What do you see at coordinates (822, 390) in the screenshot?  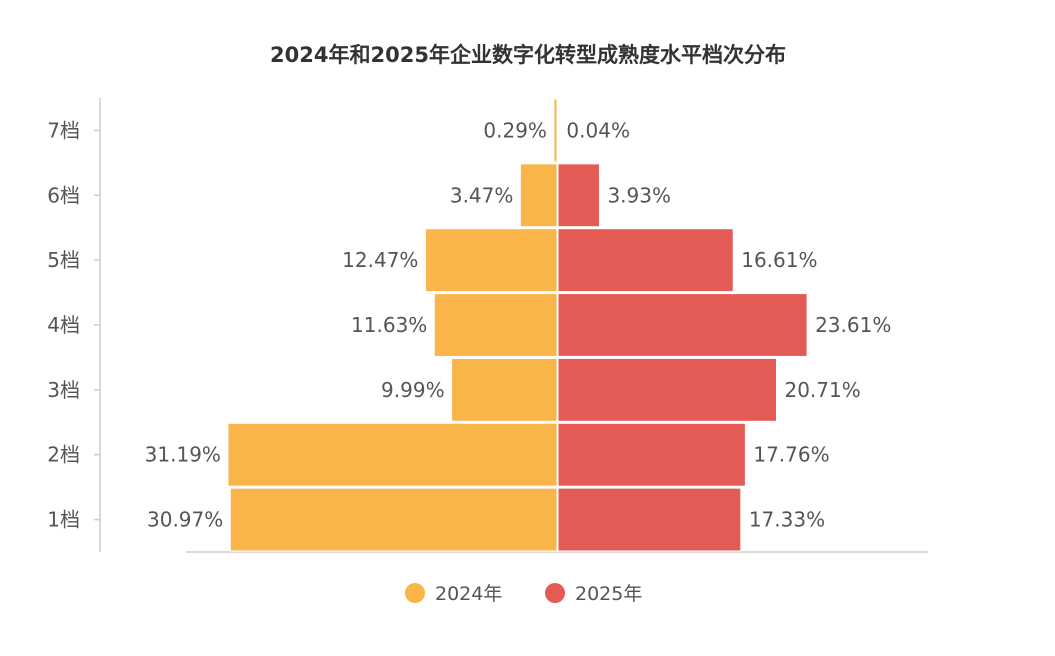 I see `value-label-2025: 20.71%` at bounding box center [822, 390].